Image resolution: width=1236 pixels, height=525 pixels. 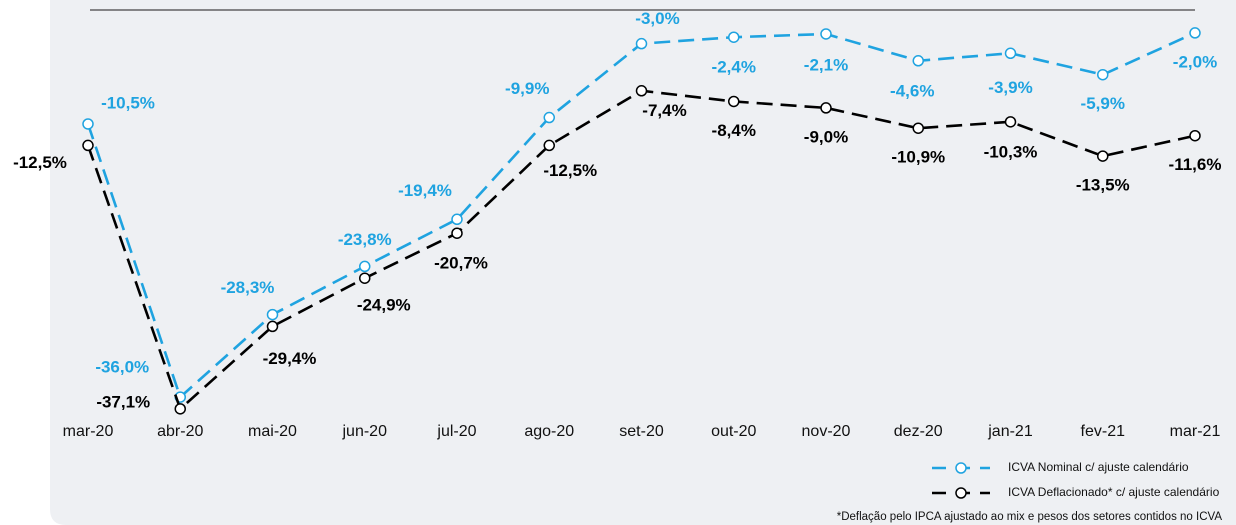 What do you see at coordinates (1195, 164) in the screenshot?
I see `data-label: -11,6%` at bounding box center [1195, 164].